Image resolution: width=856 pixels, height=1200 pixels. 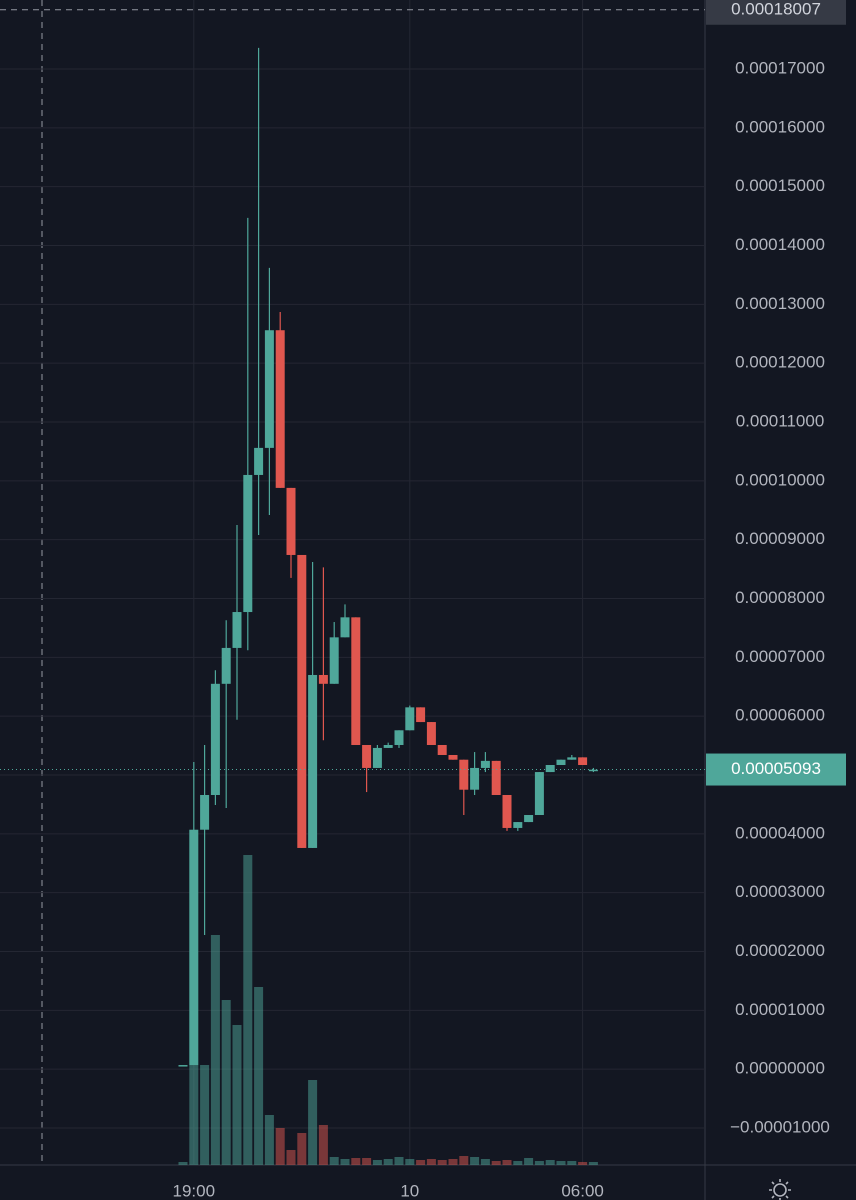 I want to click on y-tick-label: 0.00012000, so click(x=780, y=362).